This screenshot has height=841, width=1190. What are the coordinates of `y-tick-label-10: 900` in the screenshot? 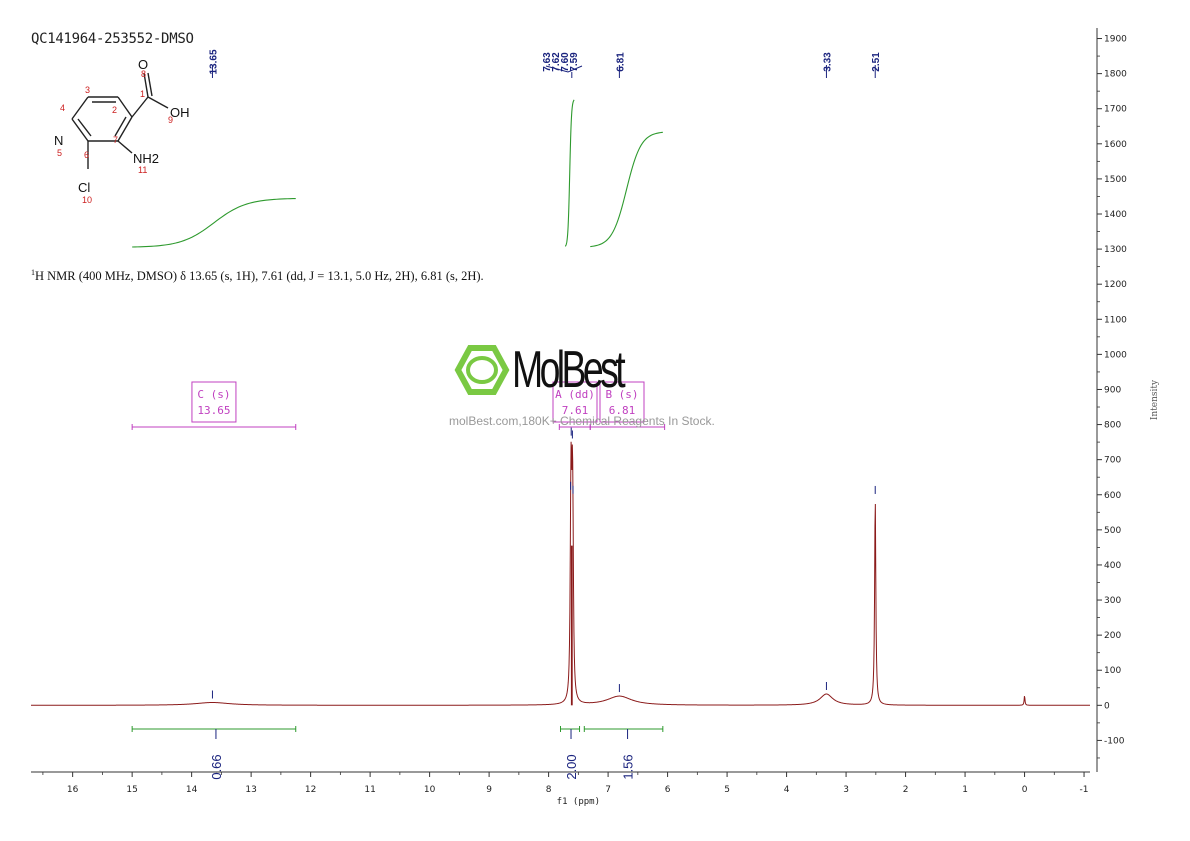 It's located at (1112, 390).